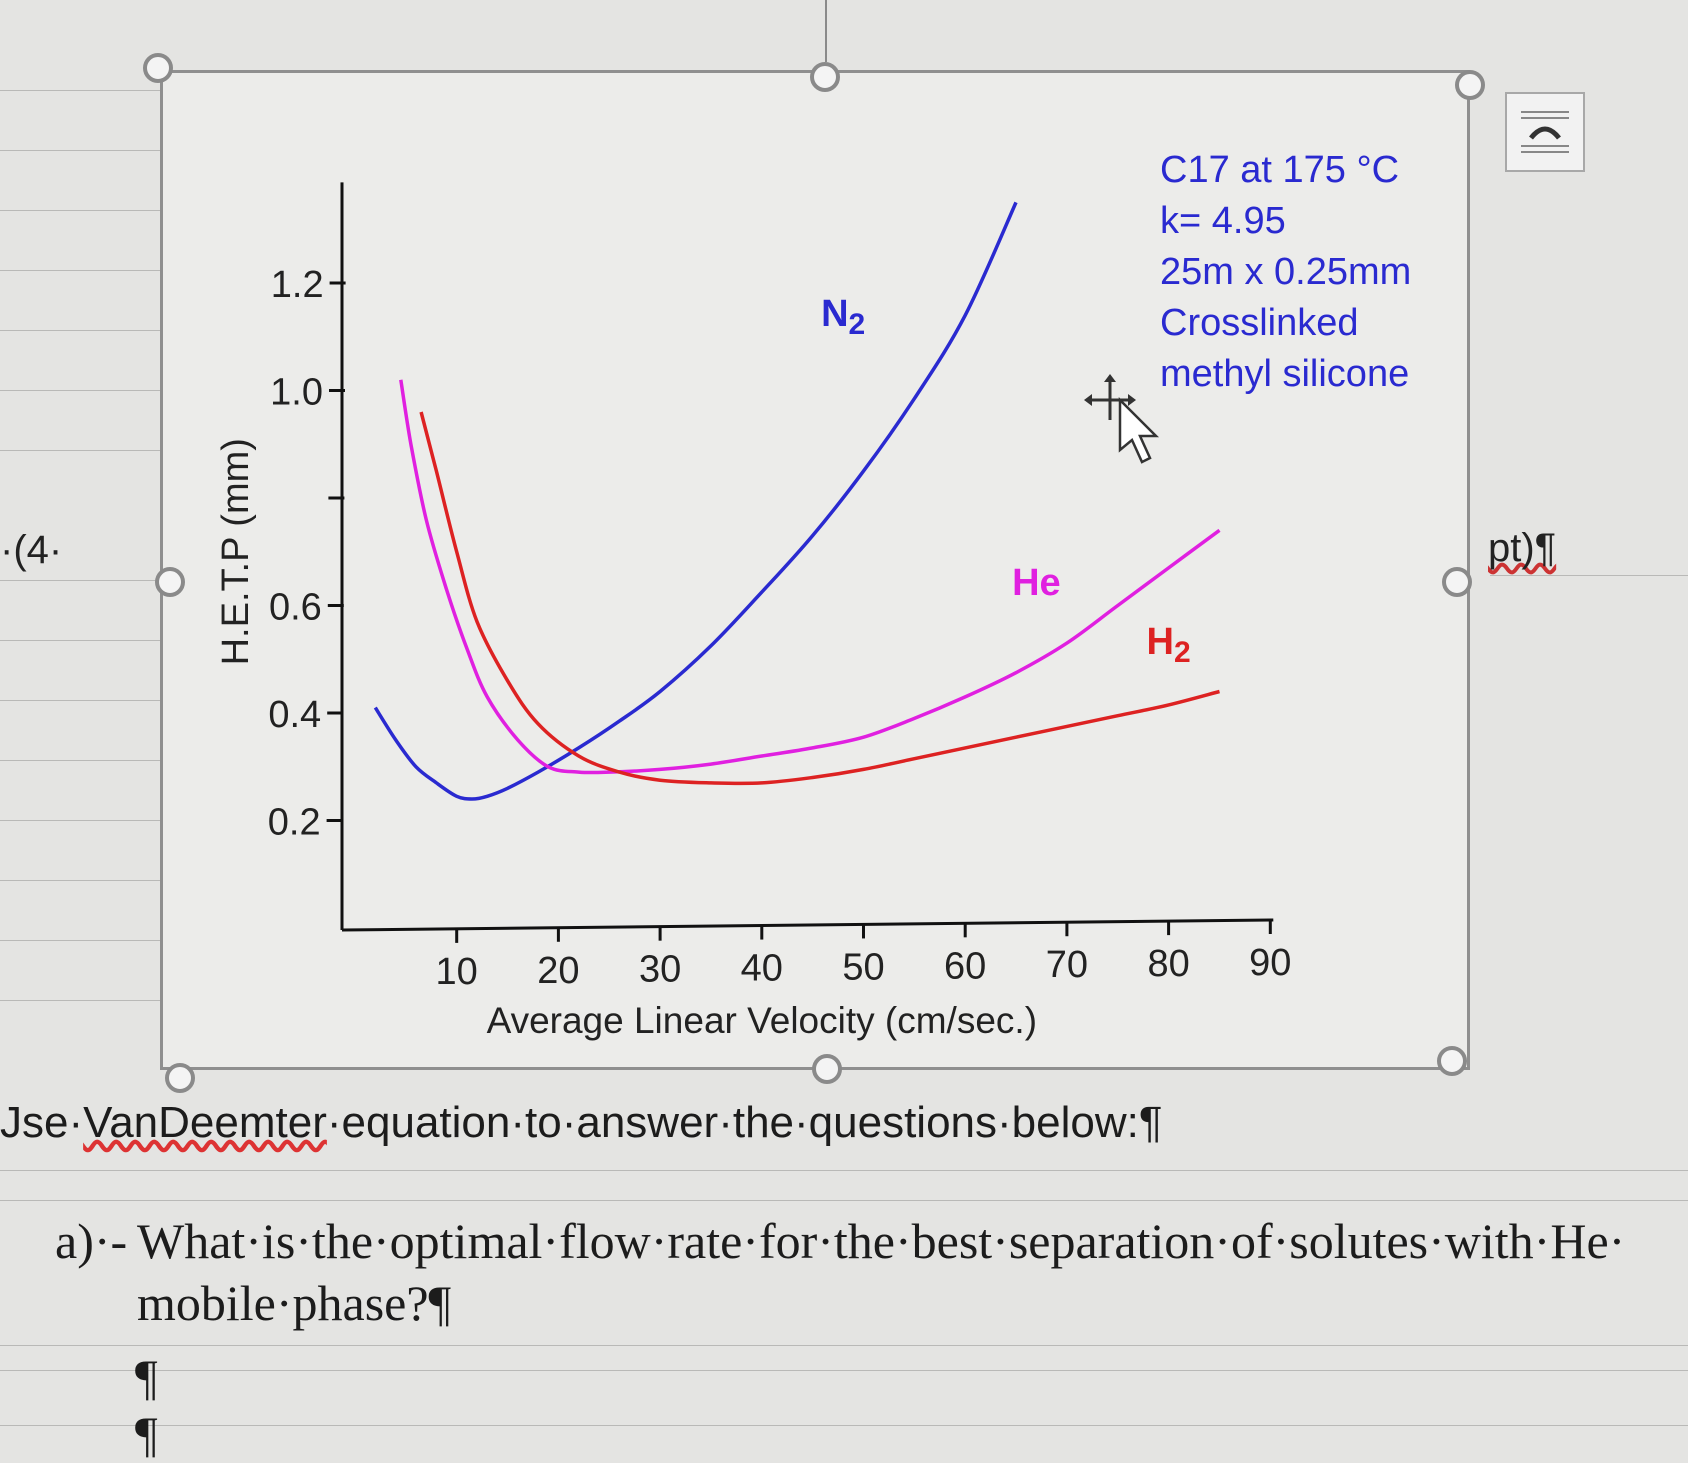 Image resolution: width=1688 pixels, height=1463 pixels. What do you see at coordinates (297, 285) in the screenshot?
I see `y-tick-label: 1.2` at bounding box center [297, 285].